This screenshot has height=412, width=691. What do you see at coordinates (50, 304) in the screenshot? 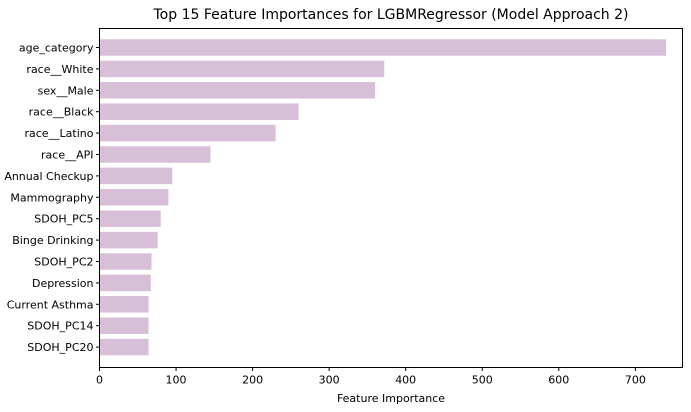
I see `y-tick-label: Current Asthma` at bounding box center [50, 304].